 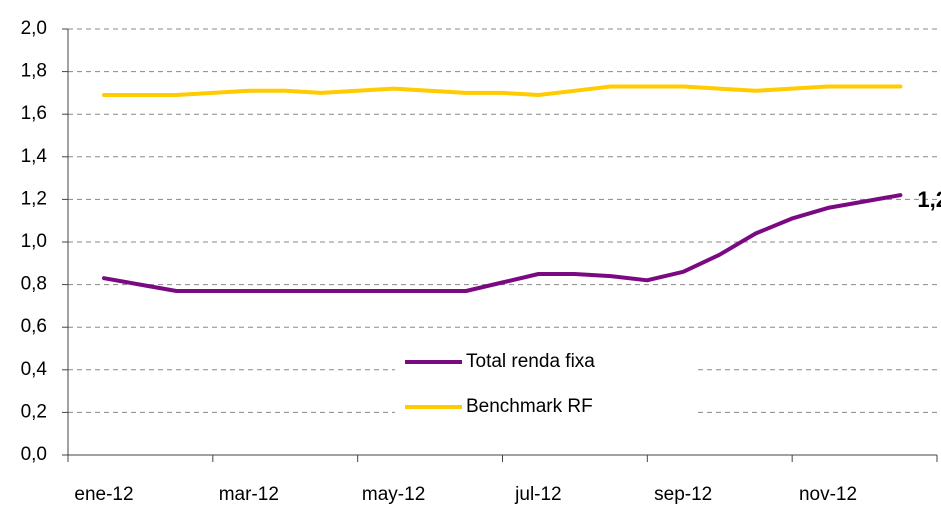 I want to click on y-tick-label: 1,2, so click(x=34, y=198).